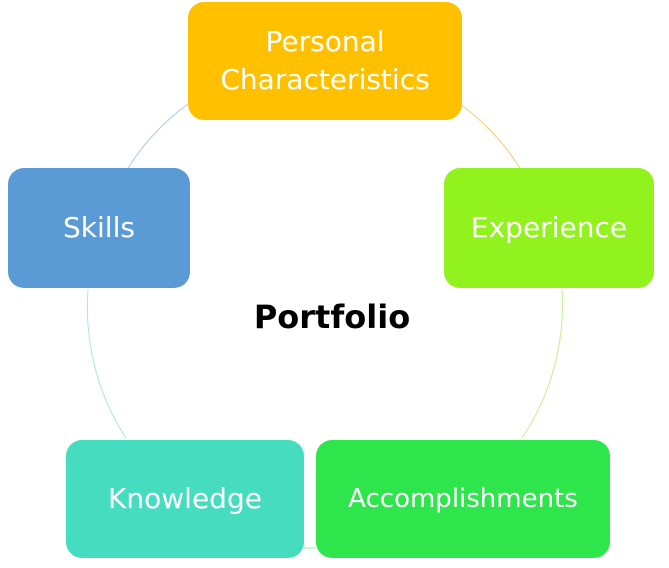 The image size is (669, 568). I want to click on node-skills: Skills, so click(99, 228).